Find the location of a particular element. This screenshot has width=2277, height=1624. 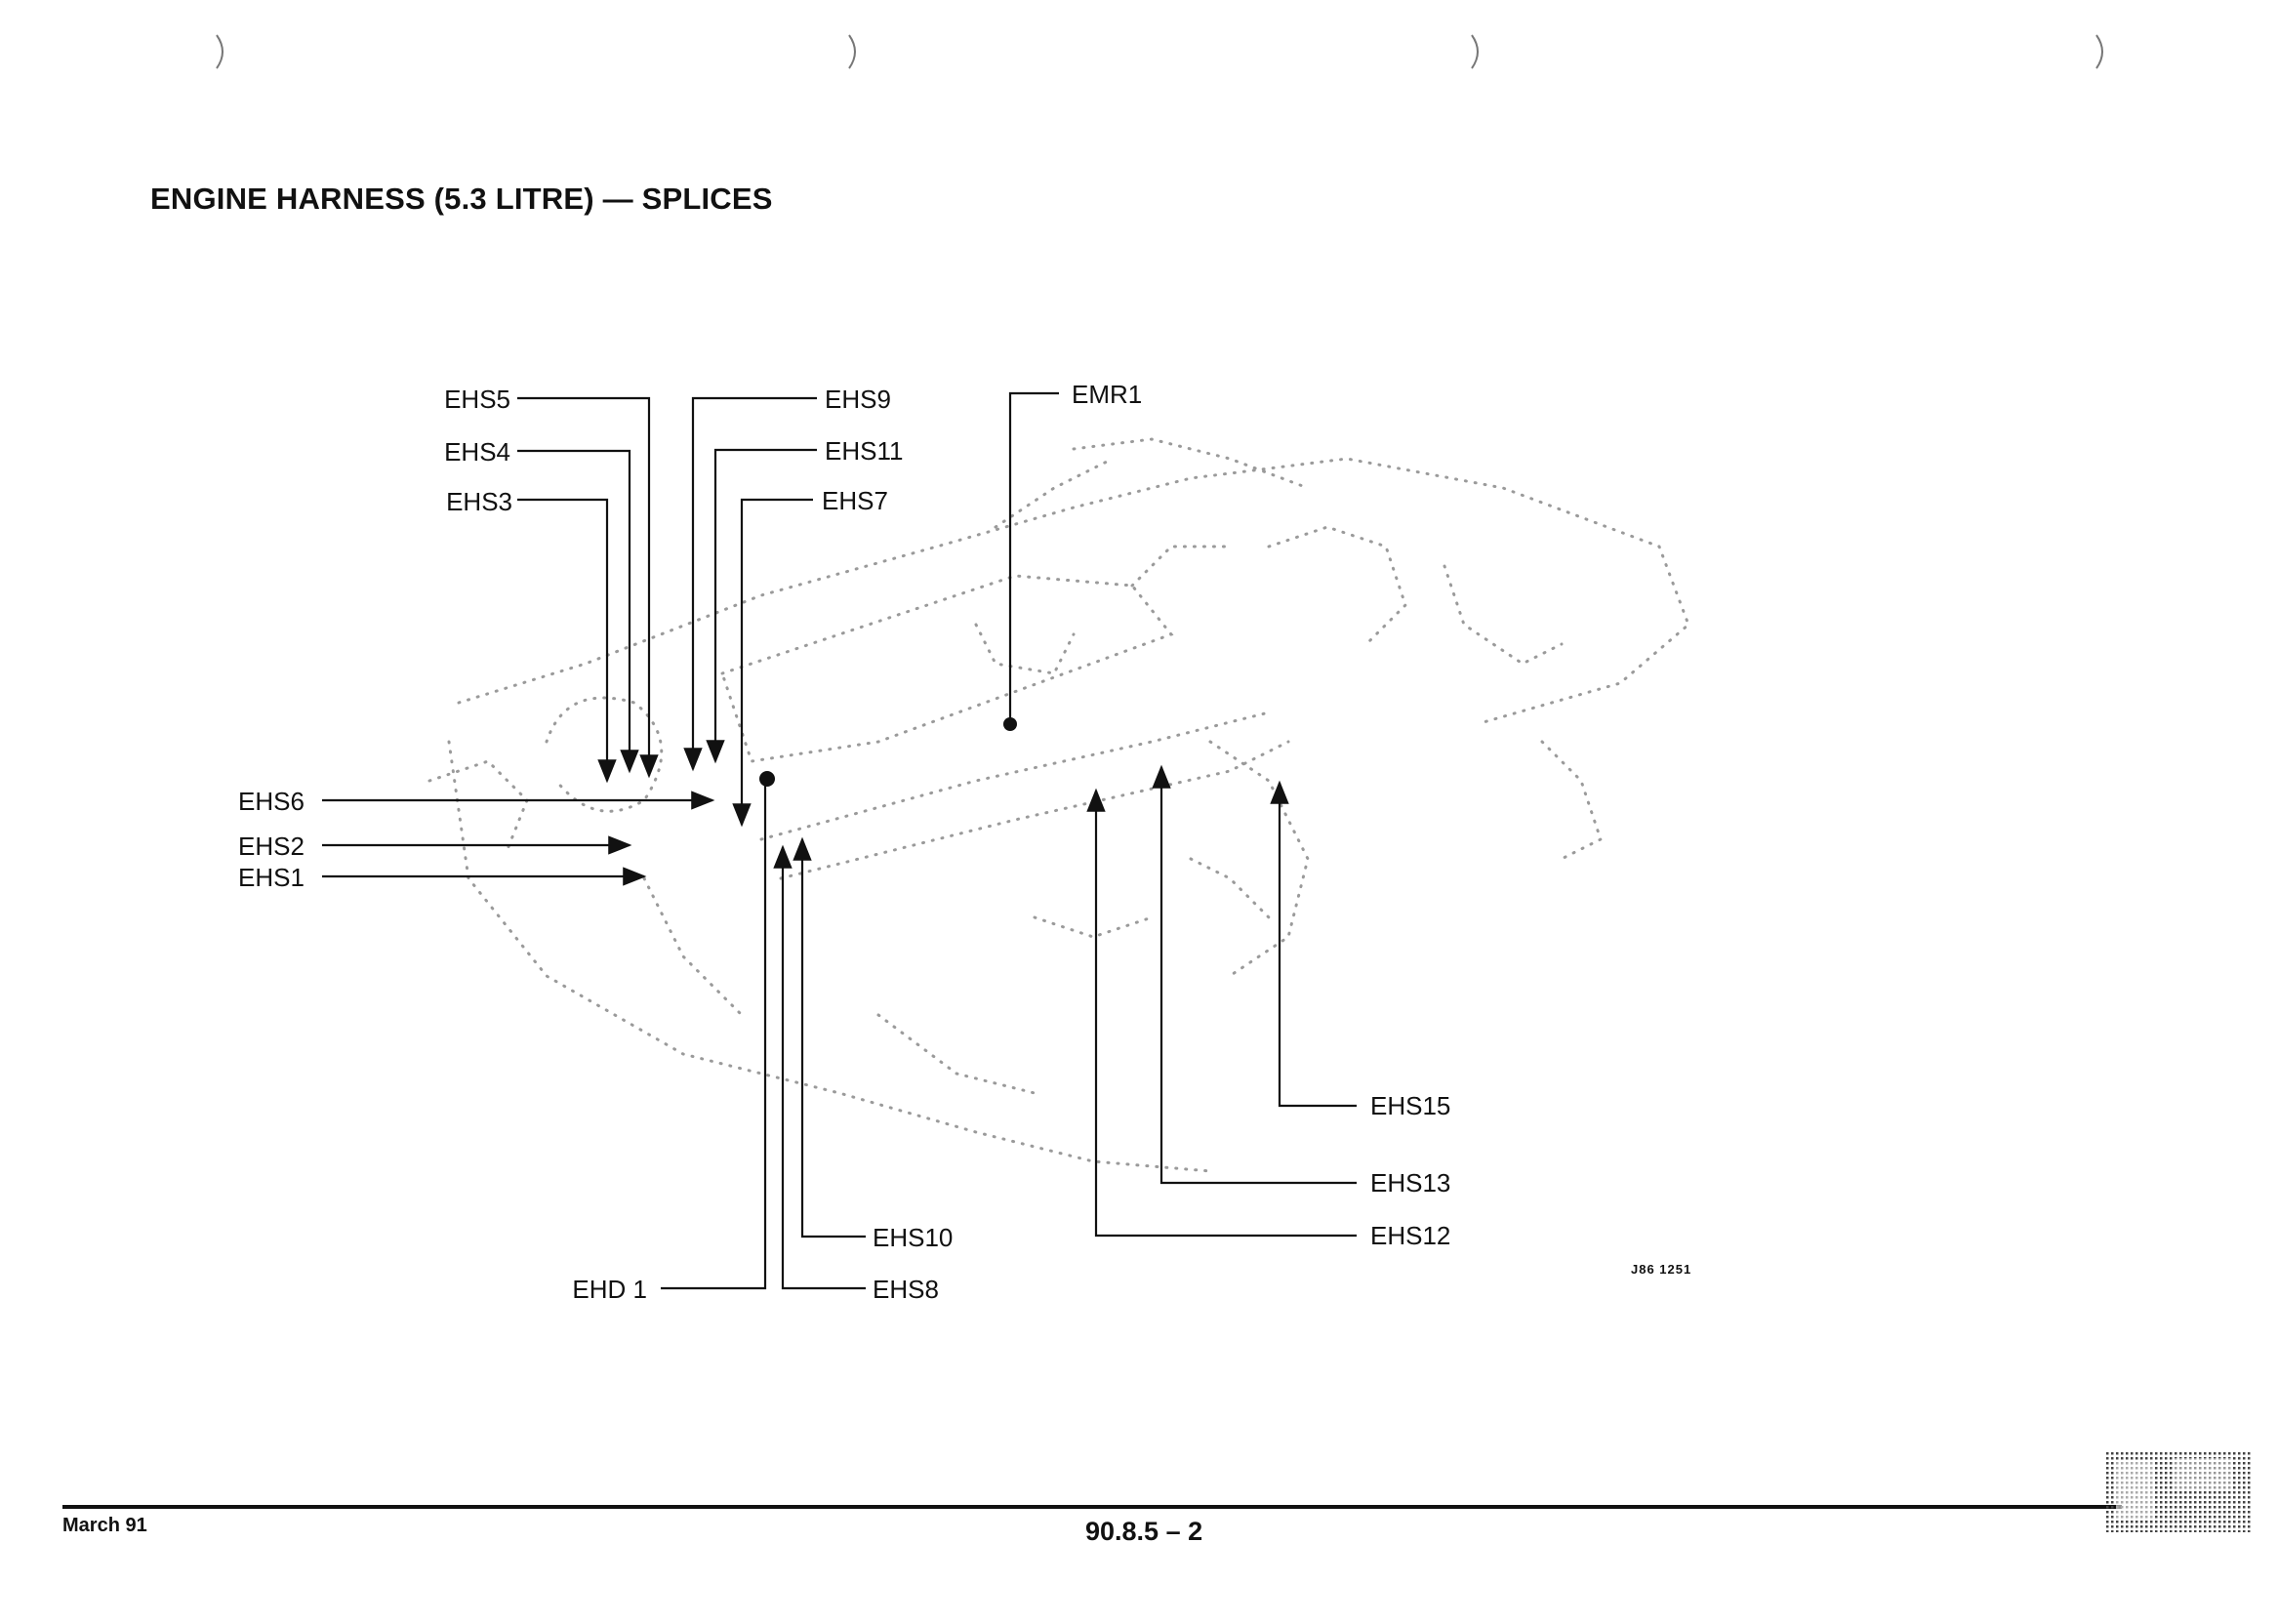

label-ehs8: EHS8 is located at coordinates (906, 1289).